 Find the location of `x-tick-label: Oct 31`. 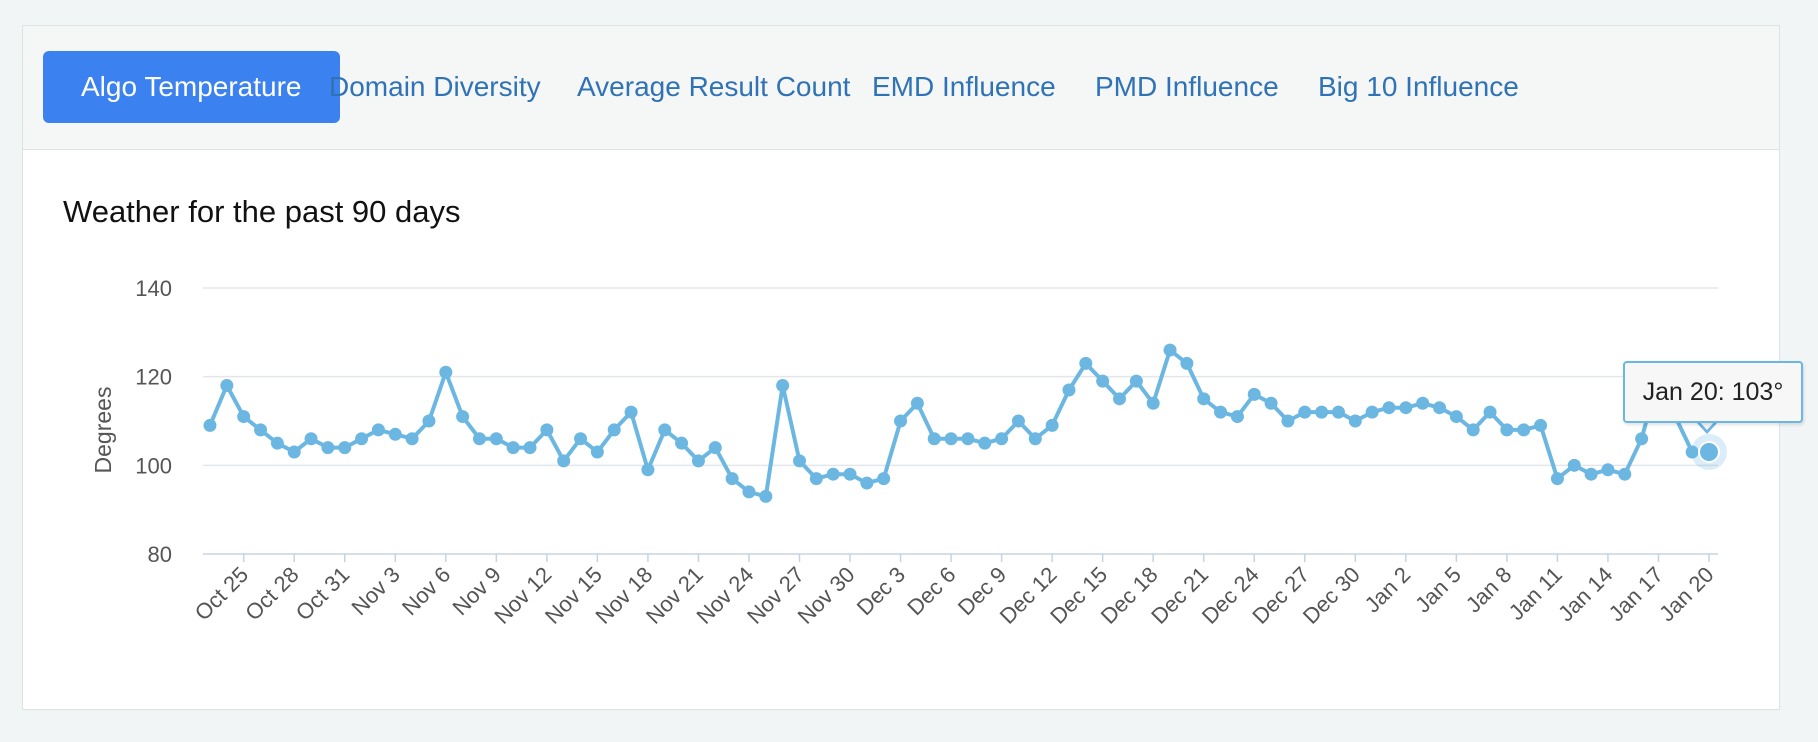

x-tick-label: Oct 31 is located at coordinates (323, 594).